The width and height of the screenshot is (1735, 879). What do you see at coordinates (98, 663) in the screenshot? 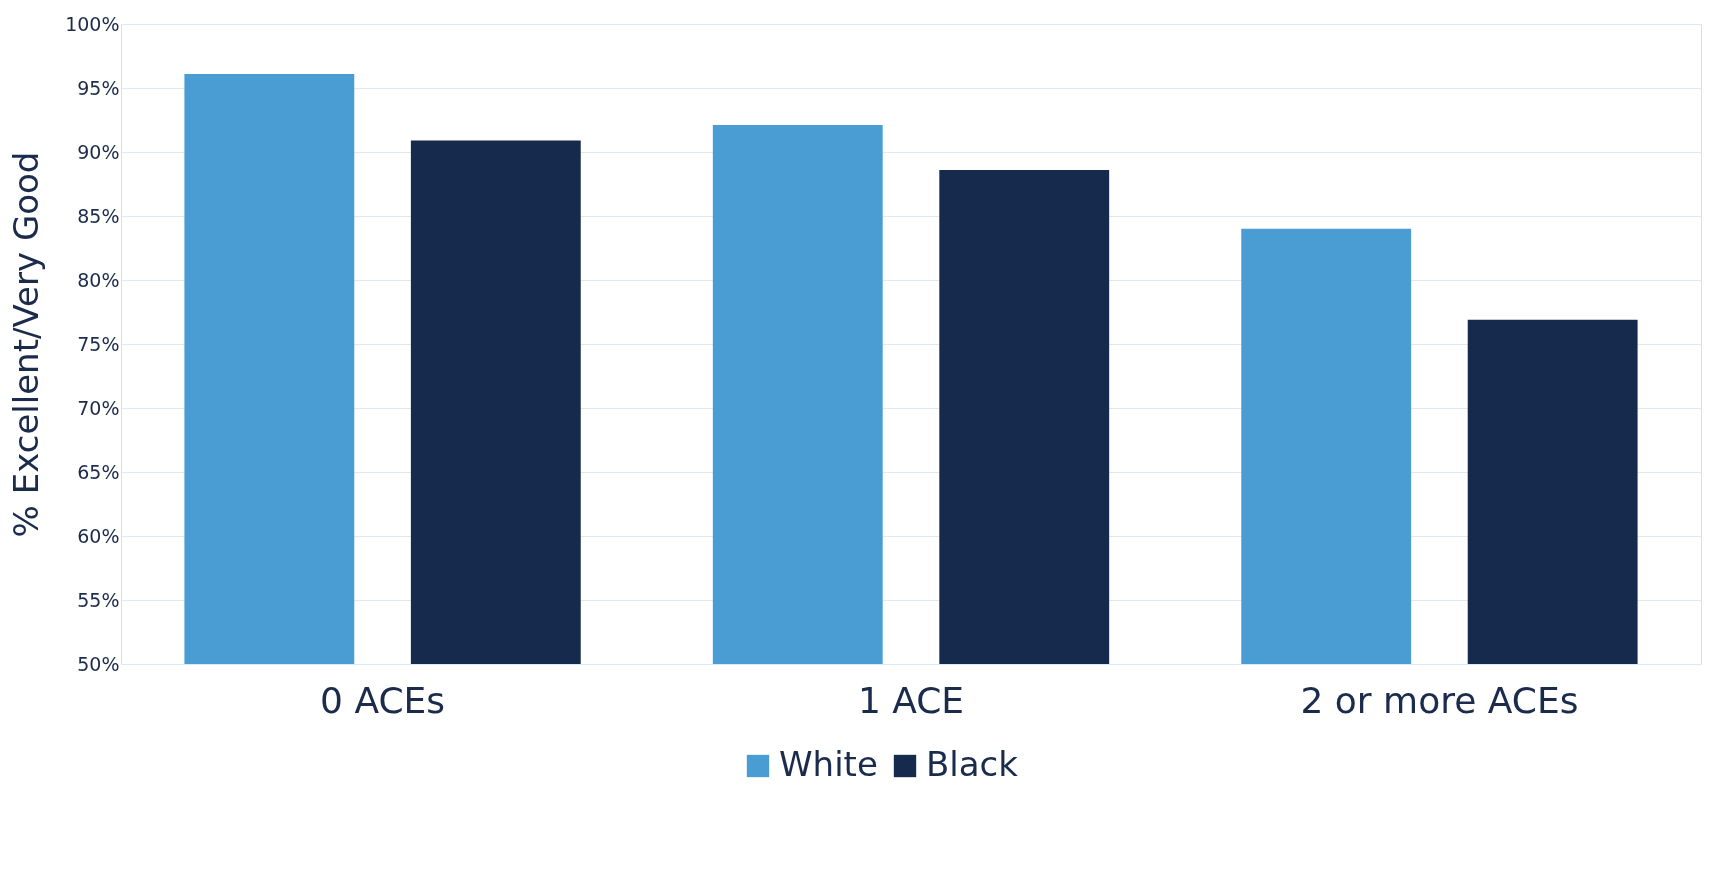
I see `y-tick-label: 50%` at bounding box center [98, 663].